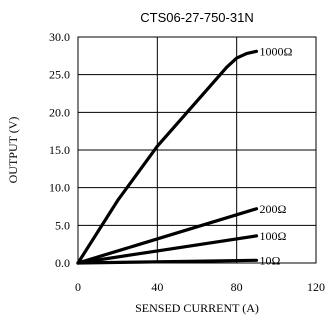  What do you see at coordinates (59, 75) in the screenshot?
I see `y-tick-label: 25.0` at bounding box center [59, 75].